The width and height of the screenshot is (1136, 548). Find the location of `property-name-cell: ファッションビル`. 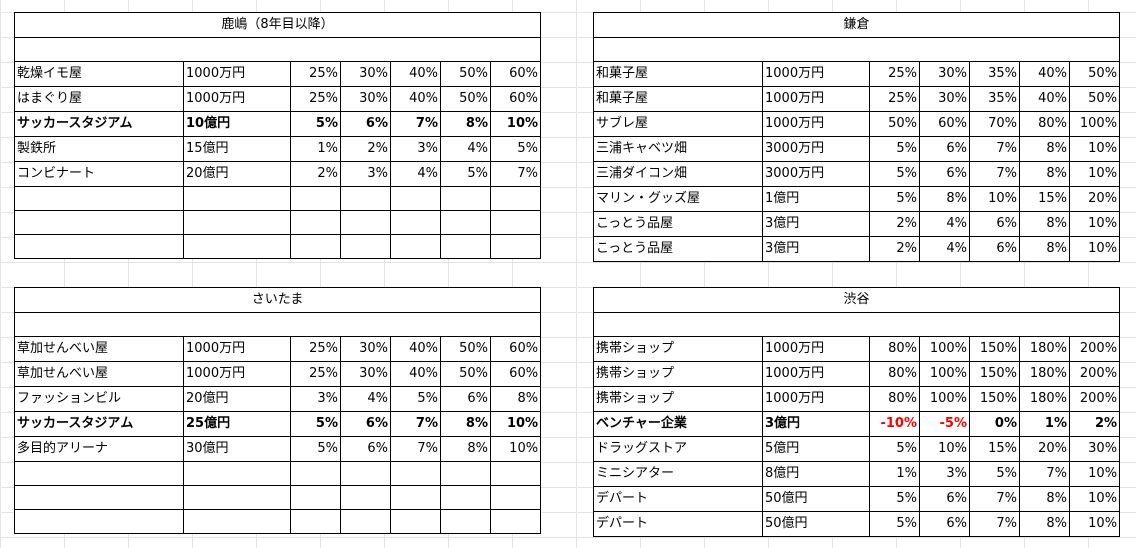

property-name-cell: ファッションビル is located at coordinates (99, 399).